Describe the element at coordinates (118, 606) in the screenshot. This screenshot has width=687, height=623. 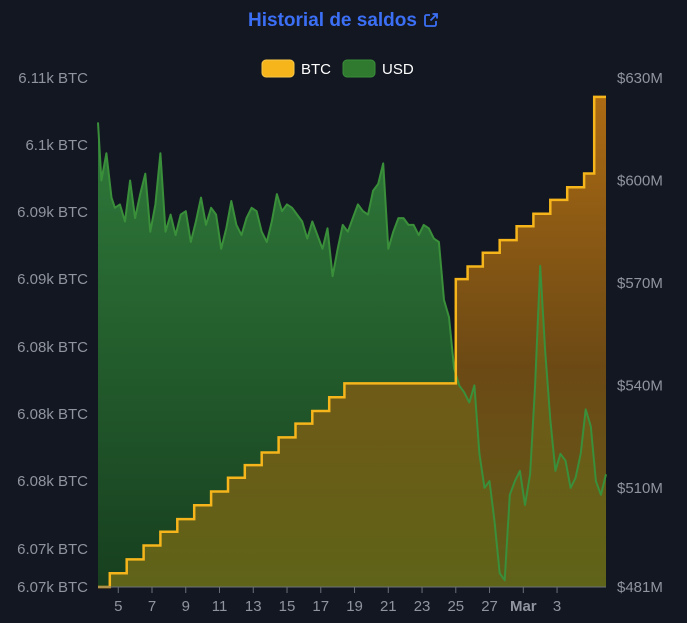
I see `x-tick-label: 5` at that location.